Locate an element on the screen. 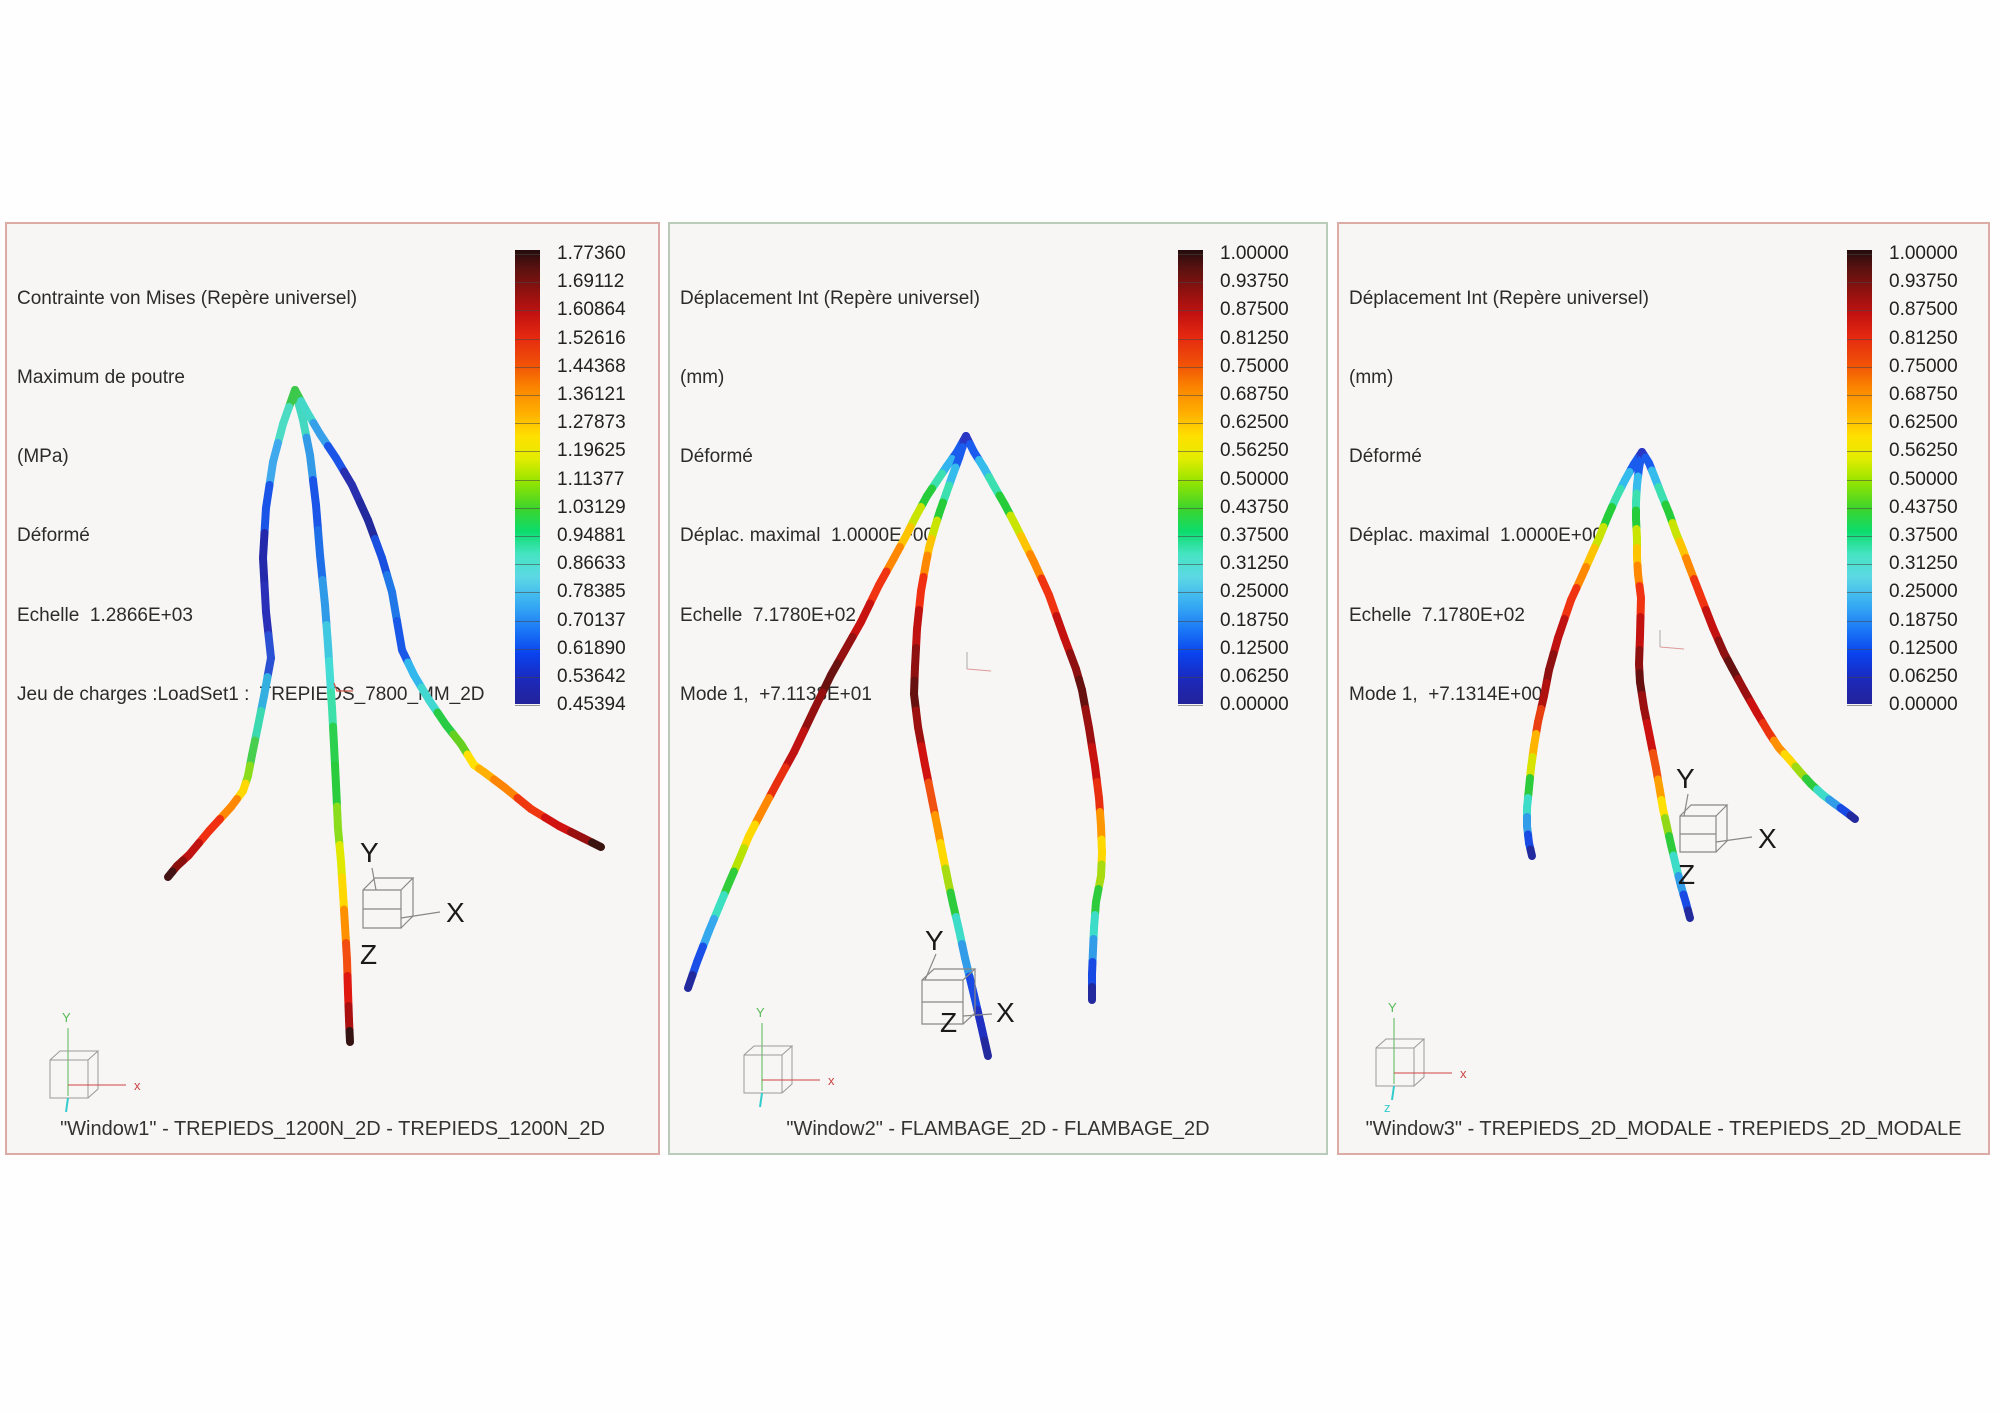  legend-value: 1.11377 is located at coordinates (591, 479).